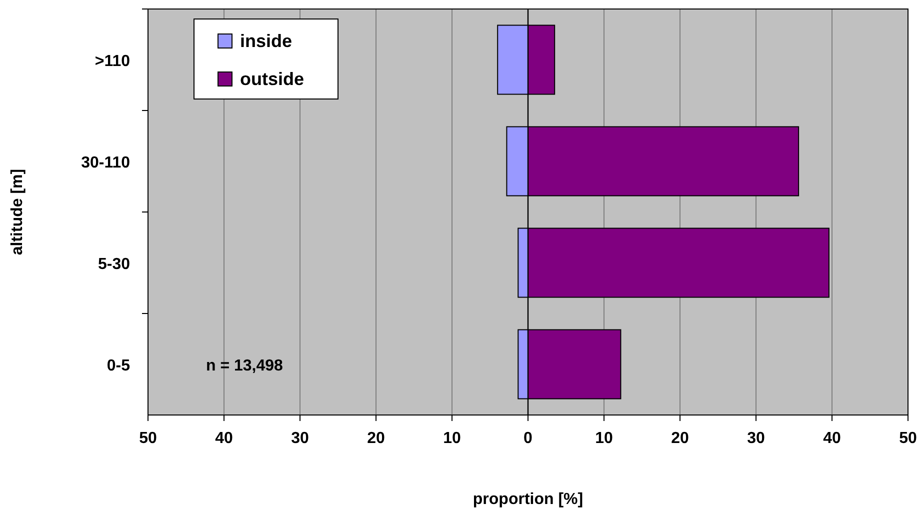 The height and width of the screenshot is (526, 924). I want to click on legend-label: inside, so click(266, 41).